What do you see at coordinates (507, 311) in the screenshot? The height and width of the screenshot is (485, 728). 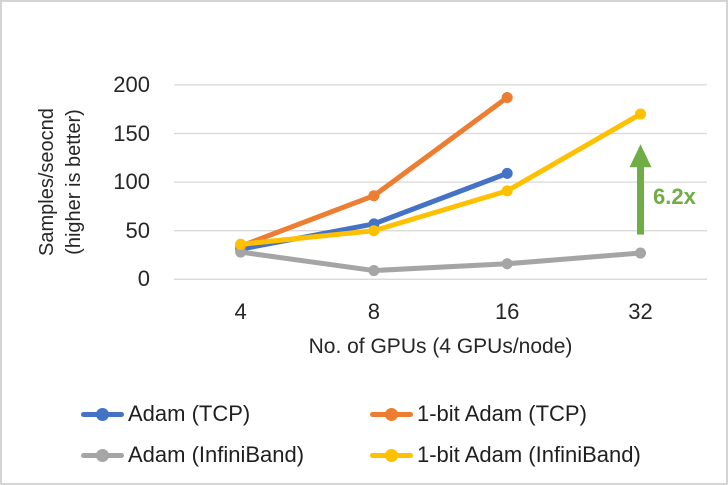 I see `x-tick-label: 16` at bounding box center [507, 311].